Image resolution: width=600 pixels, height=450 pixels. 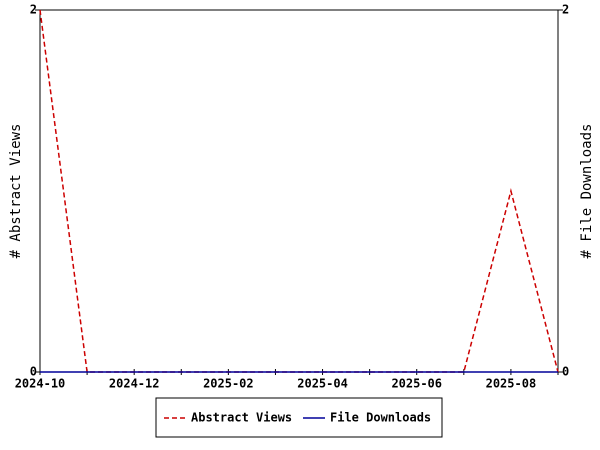 I want to click on y-axis-title: # Abstract Views, so click(x=16, y=191).